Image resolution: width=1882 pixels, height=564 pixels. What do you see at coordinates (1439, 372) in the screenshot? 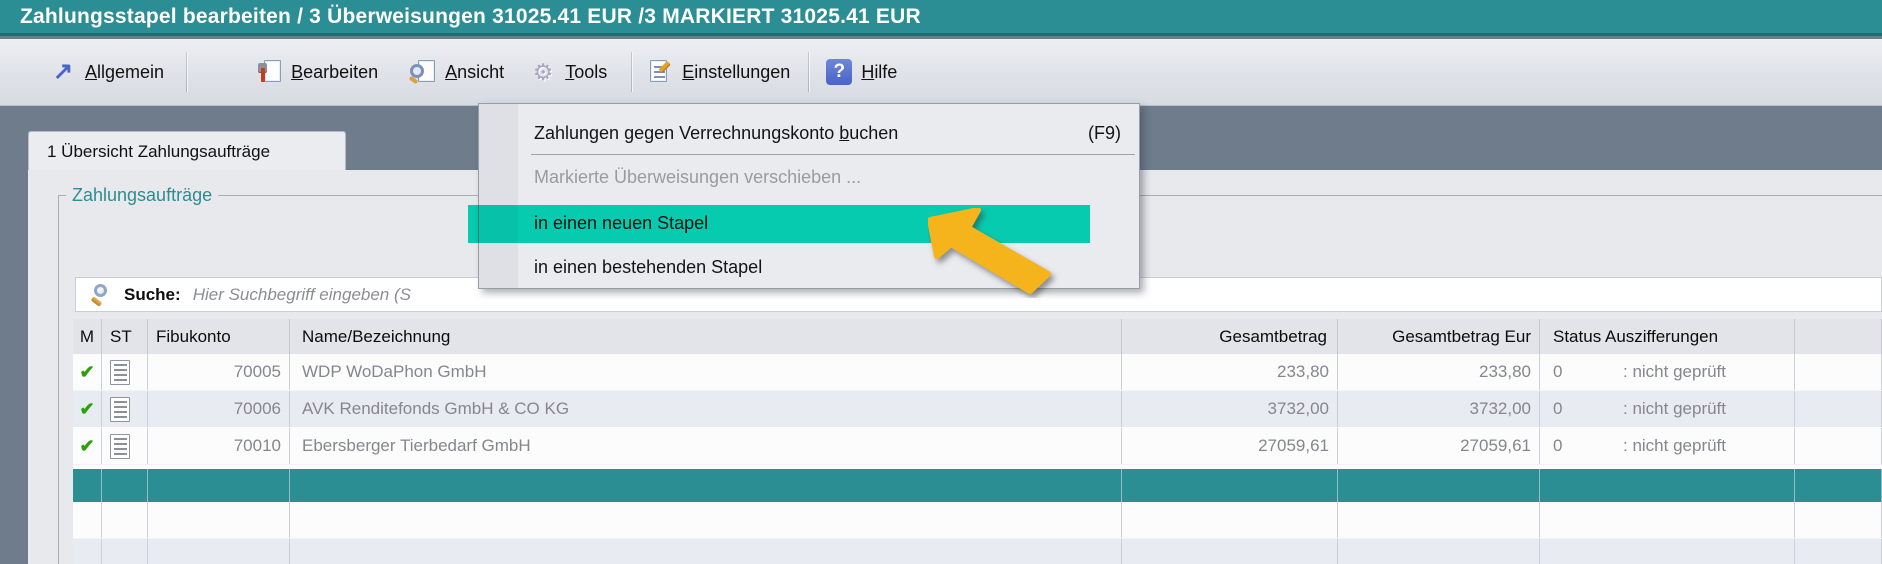
I see `cell-gesamtbetrag-eur: 233,80` at bounding box center [1439, 372].